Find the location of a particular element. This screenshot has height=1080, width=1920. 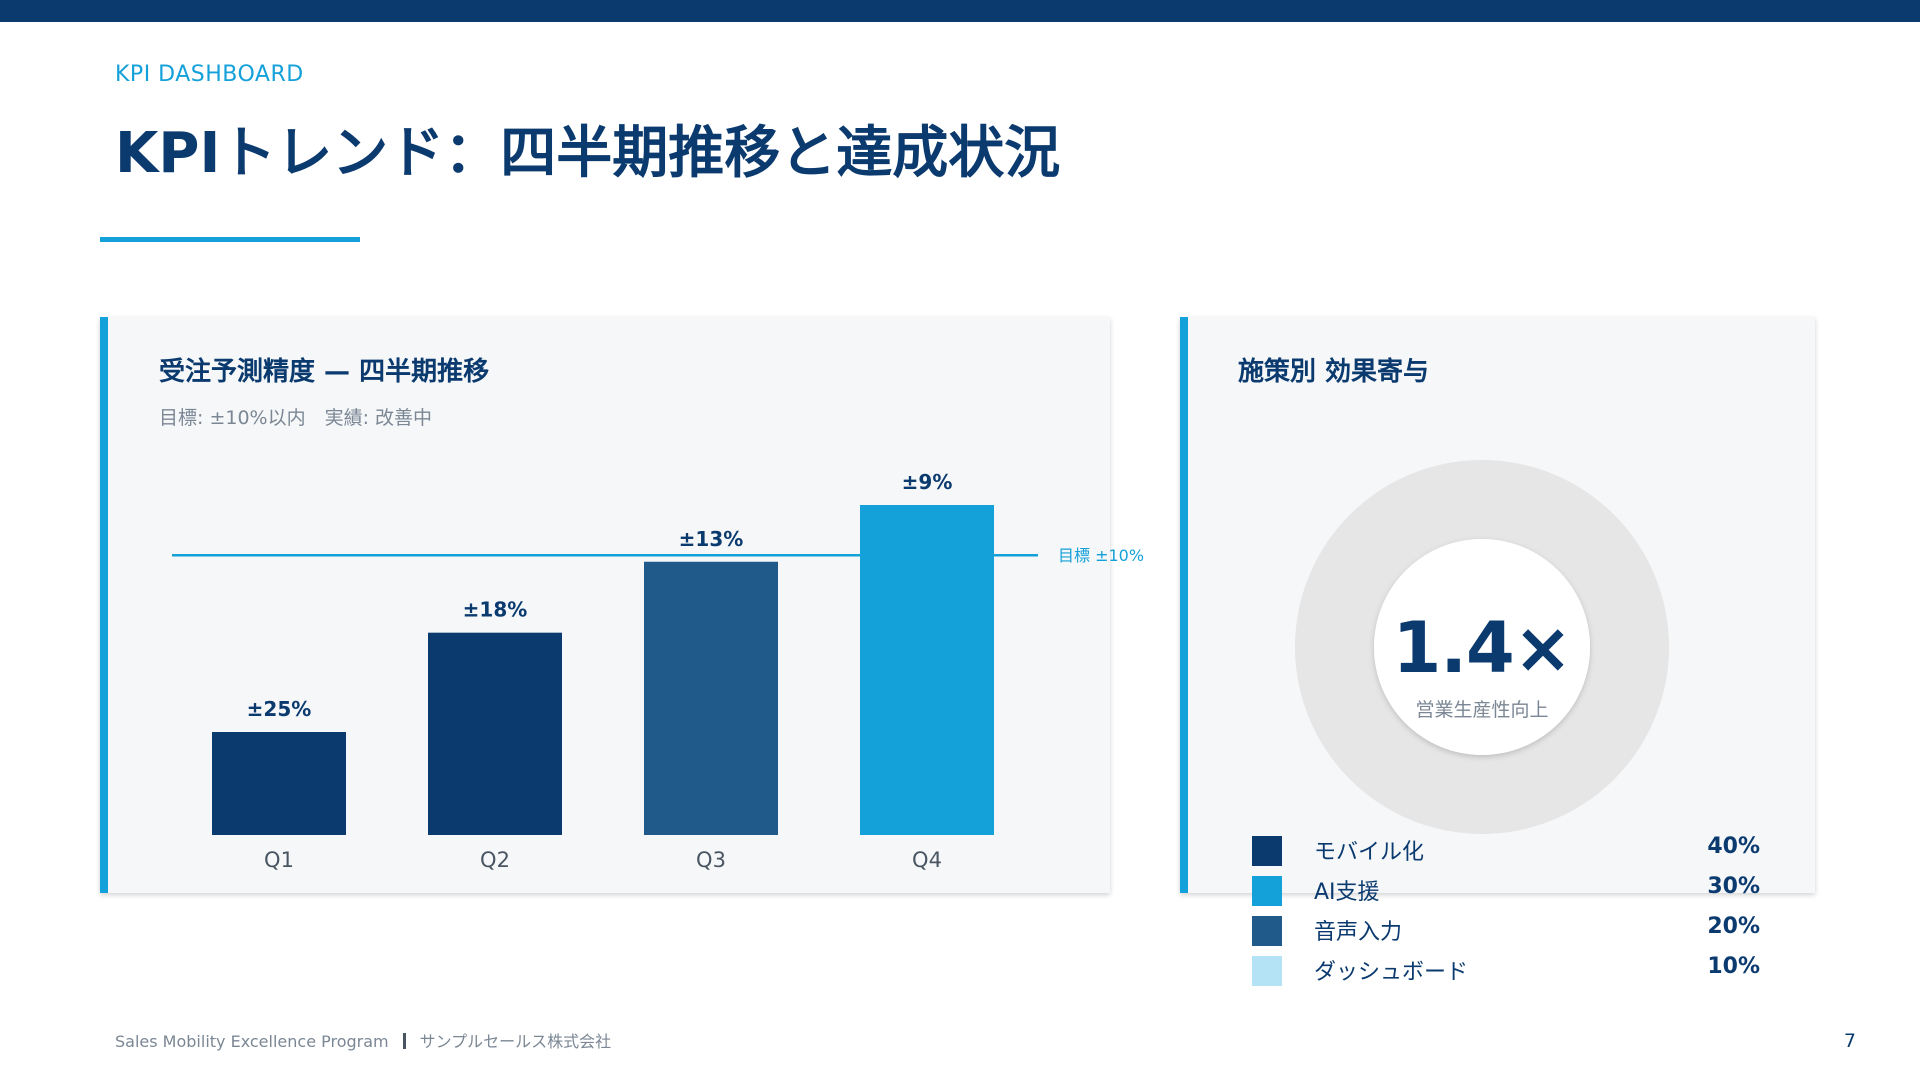

title-underline is located at coordinates (230, 239).